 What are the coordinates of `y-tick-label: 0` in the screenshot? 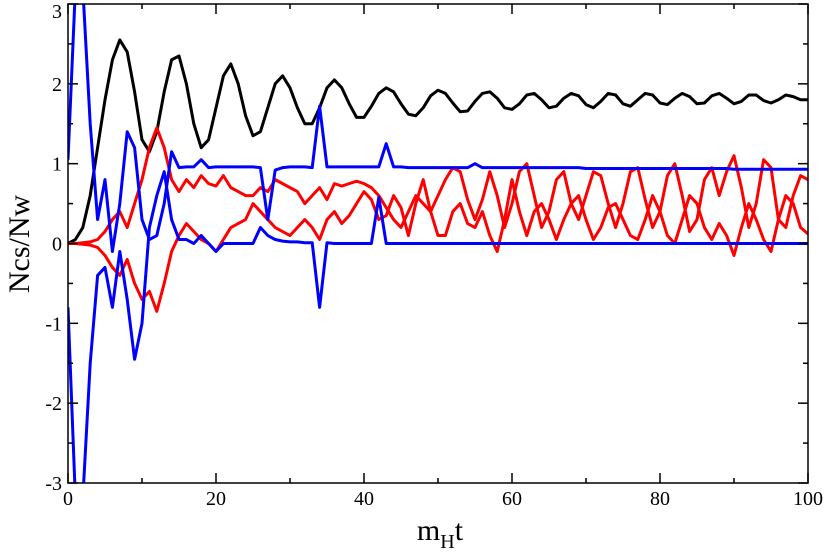 It's located at (57, 245).